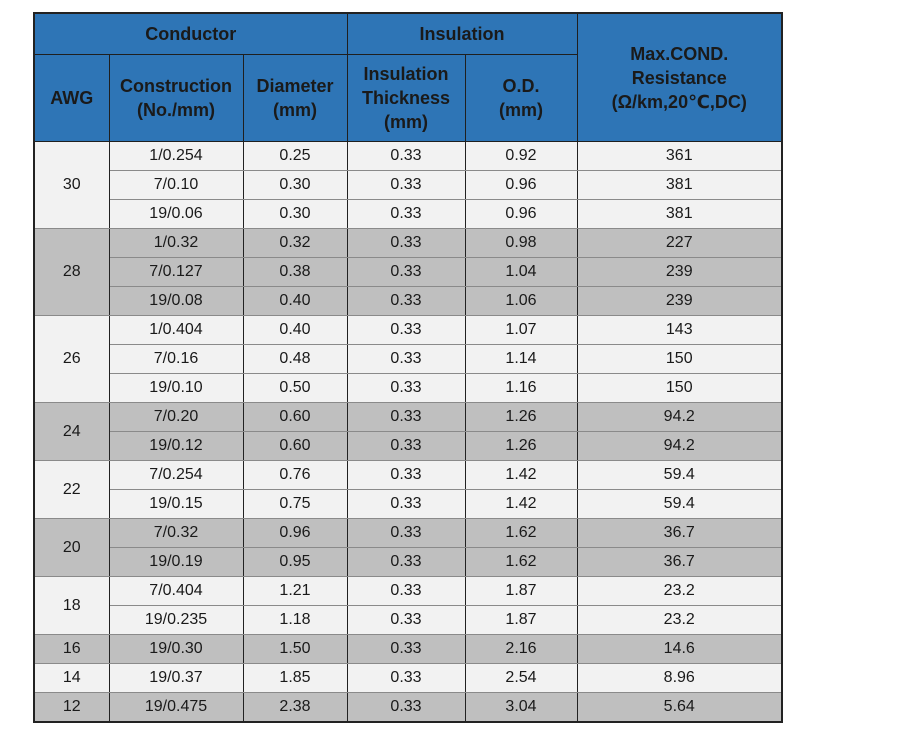 Image resolution: width=918 pixels, height=744 pixels. I want to click on table-row: 26 1/0.404 0.40 0.33 1.07 143, so click(408, 359).